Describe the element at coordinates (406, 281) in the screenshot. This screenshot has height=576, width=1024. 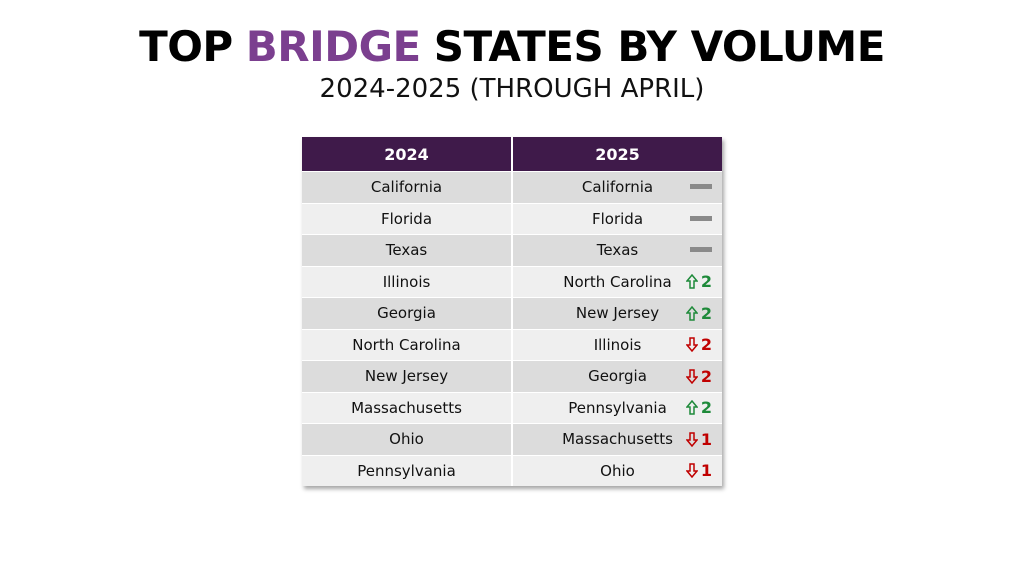
I see `state-2024: Illinois` at that location.